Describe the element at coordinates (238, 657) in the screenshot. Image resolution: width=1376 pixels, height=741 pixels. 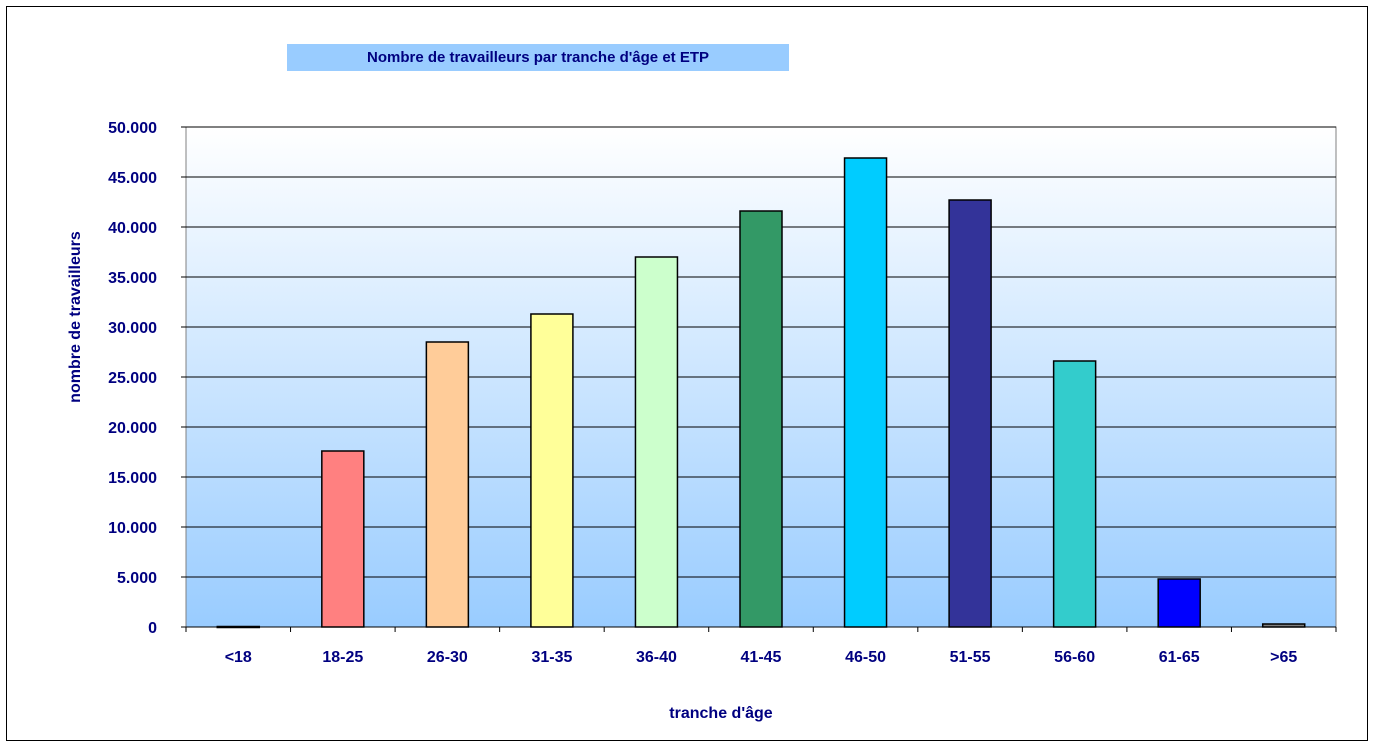
I see `x-tick-label: <18` at that location.